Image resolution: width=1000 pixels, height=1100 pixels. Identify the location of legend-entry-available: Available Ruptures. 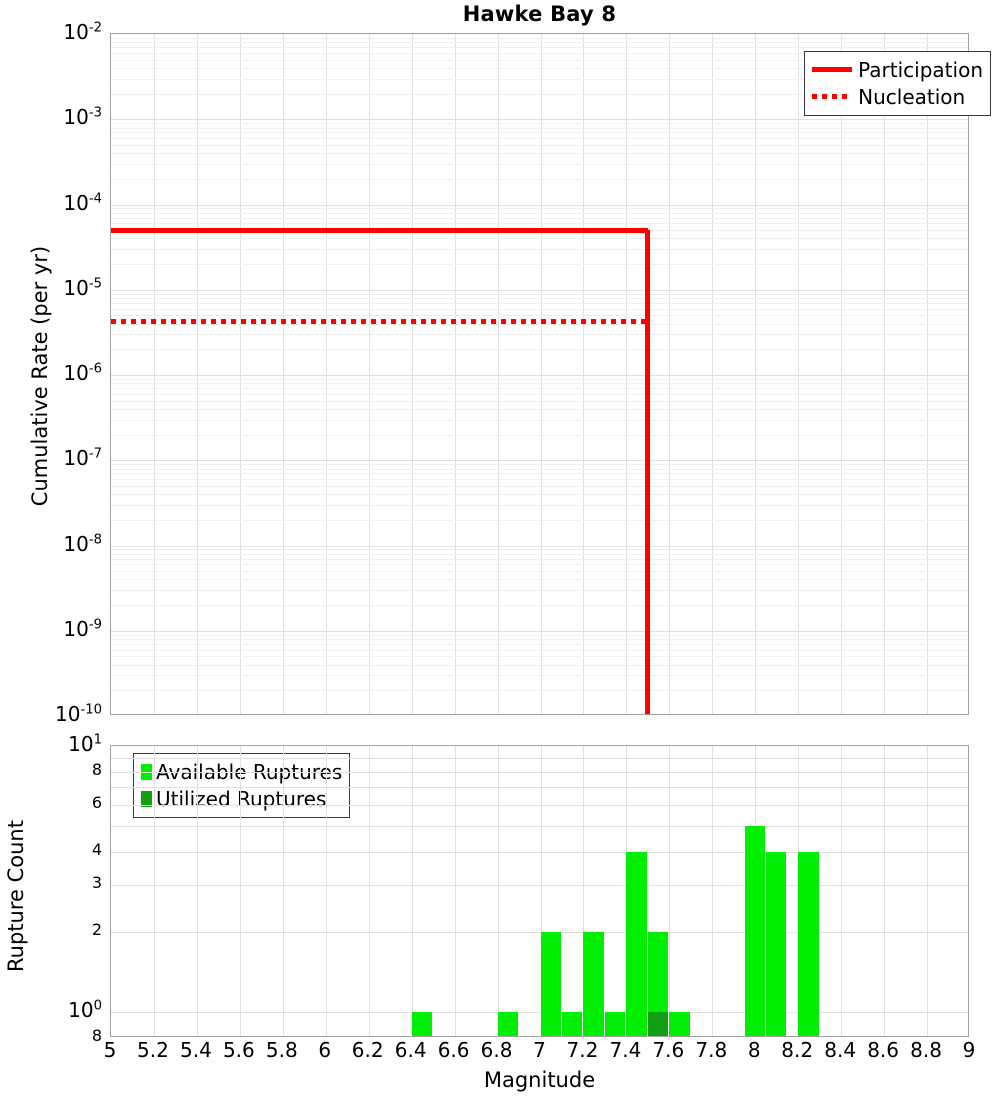
(241, 771).